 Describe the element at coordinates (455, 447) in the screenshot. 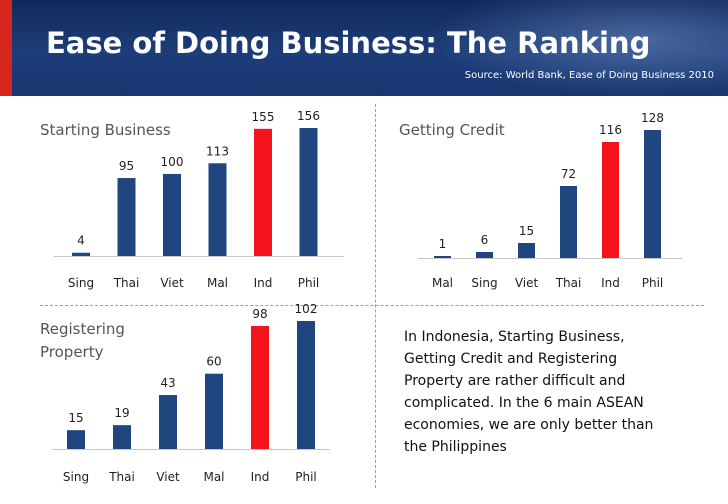

I see `commentary-line: the Philippines` at that location.